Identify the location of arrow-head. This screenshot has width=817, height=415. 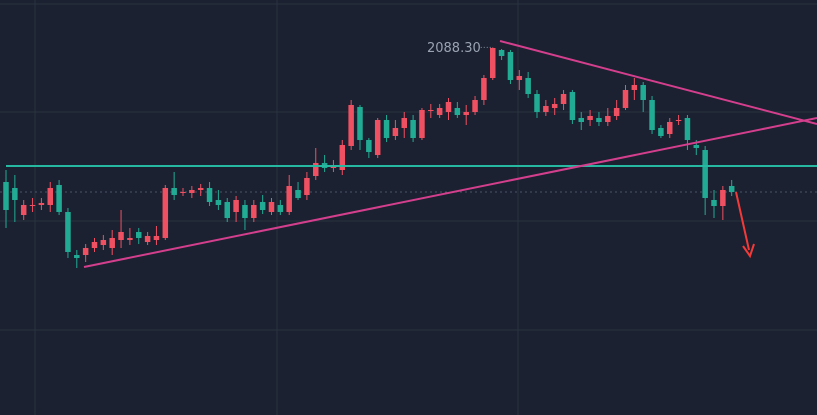
(748, 251).